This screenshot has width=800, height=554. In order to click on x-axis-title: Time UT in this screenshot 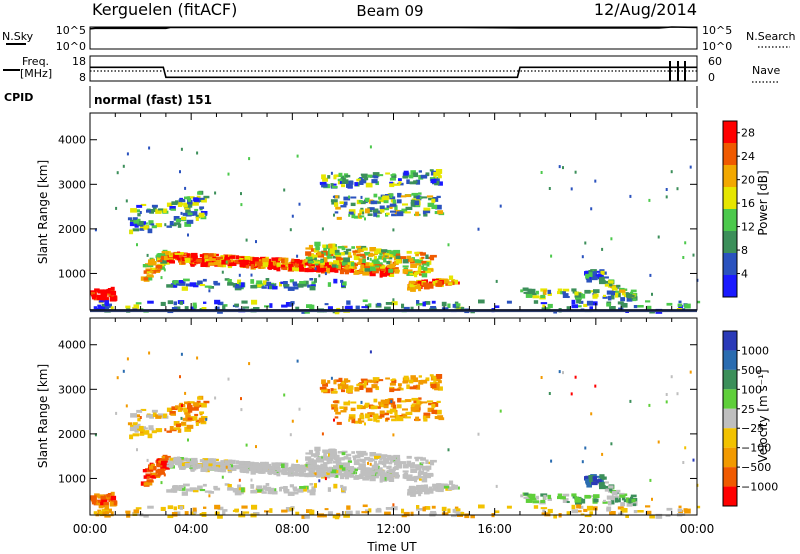, I will do `click(391, 547)`.